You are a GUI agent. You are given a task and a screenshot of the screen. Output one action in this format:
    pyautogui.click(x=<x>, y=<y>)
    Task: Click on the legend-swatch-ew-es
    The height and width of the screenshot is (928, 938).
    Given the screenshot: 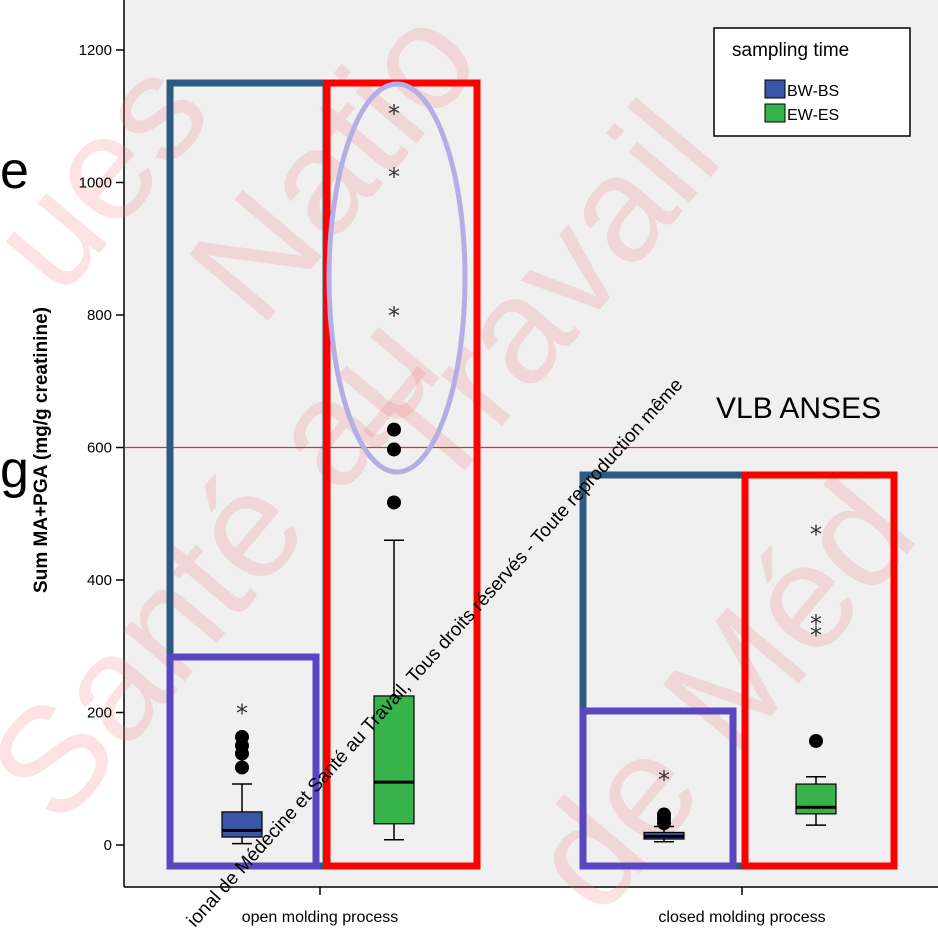 What is the action you would take?
    pyautogui.click(x=775, y=113)
    